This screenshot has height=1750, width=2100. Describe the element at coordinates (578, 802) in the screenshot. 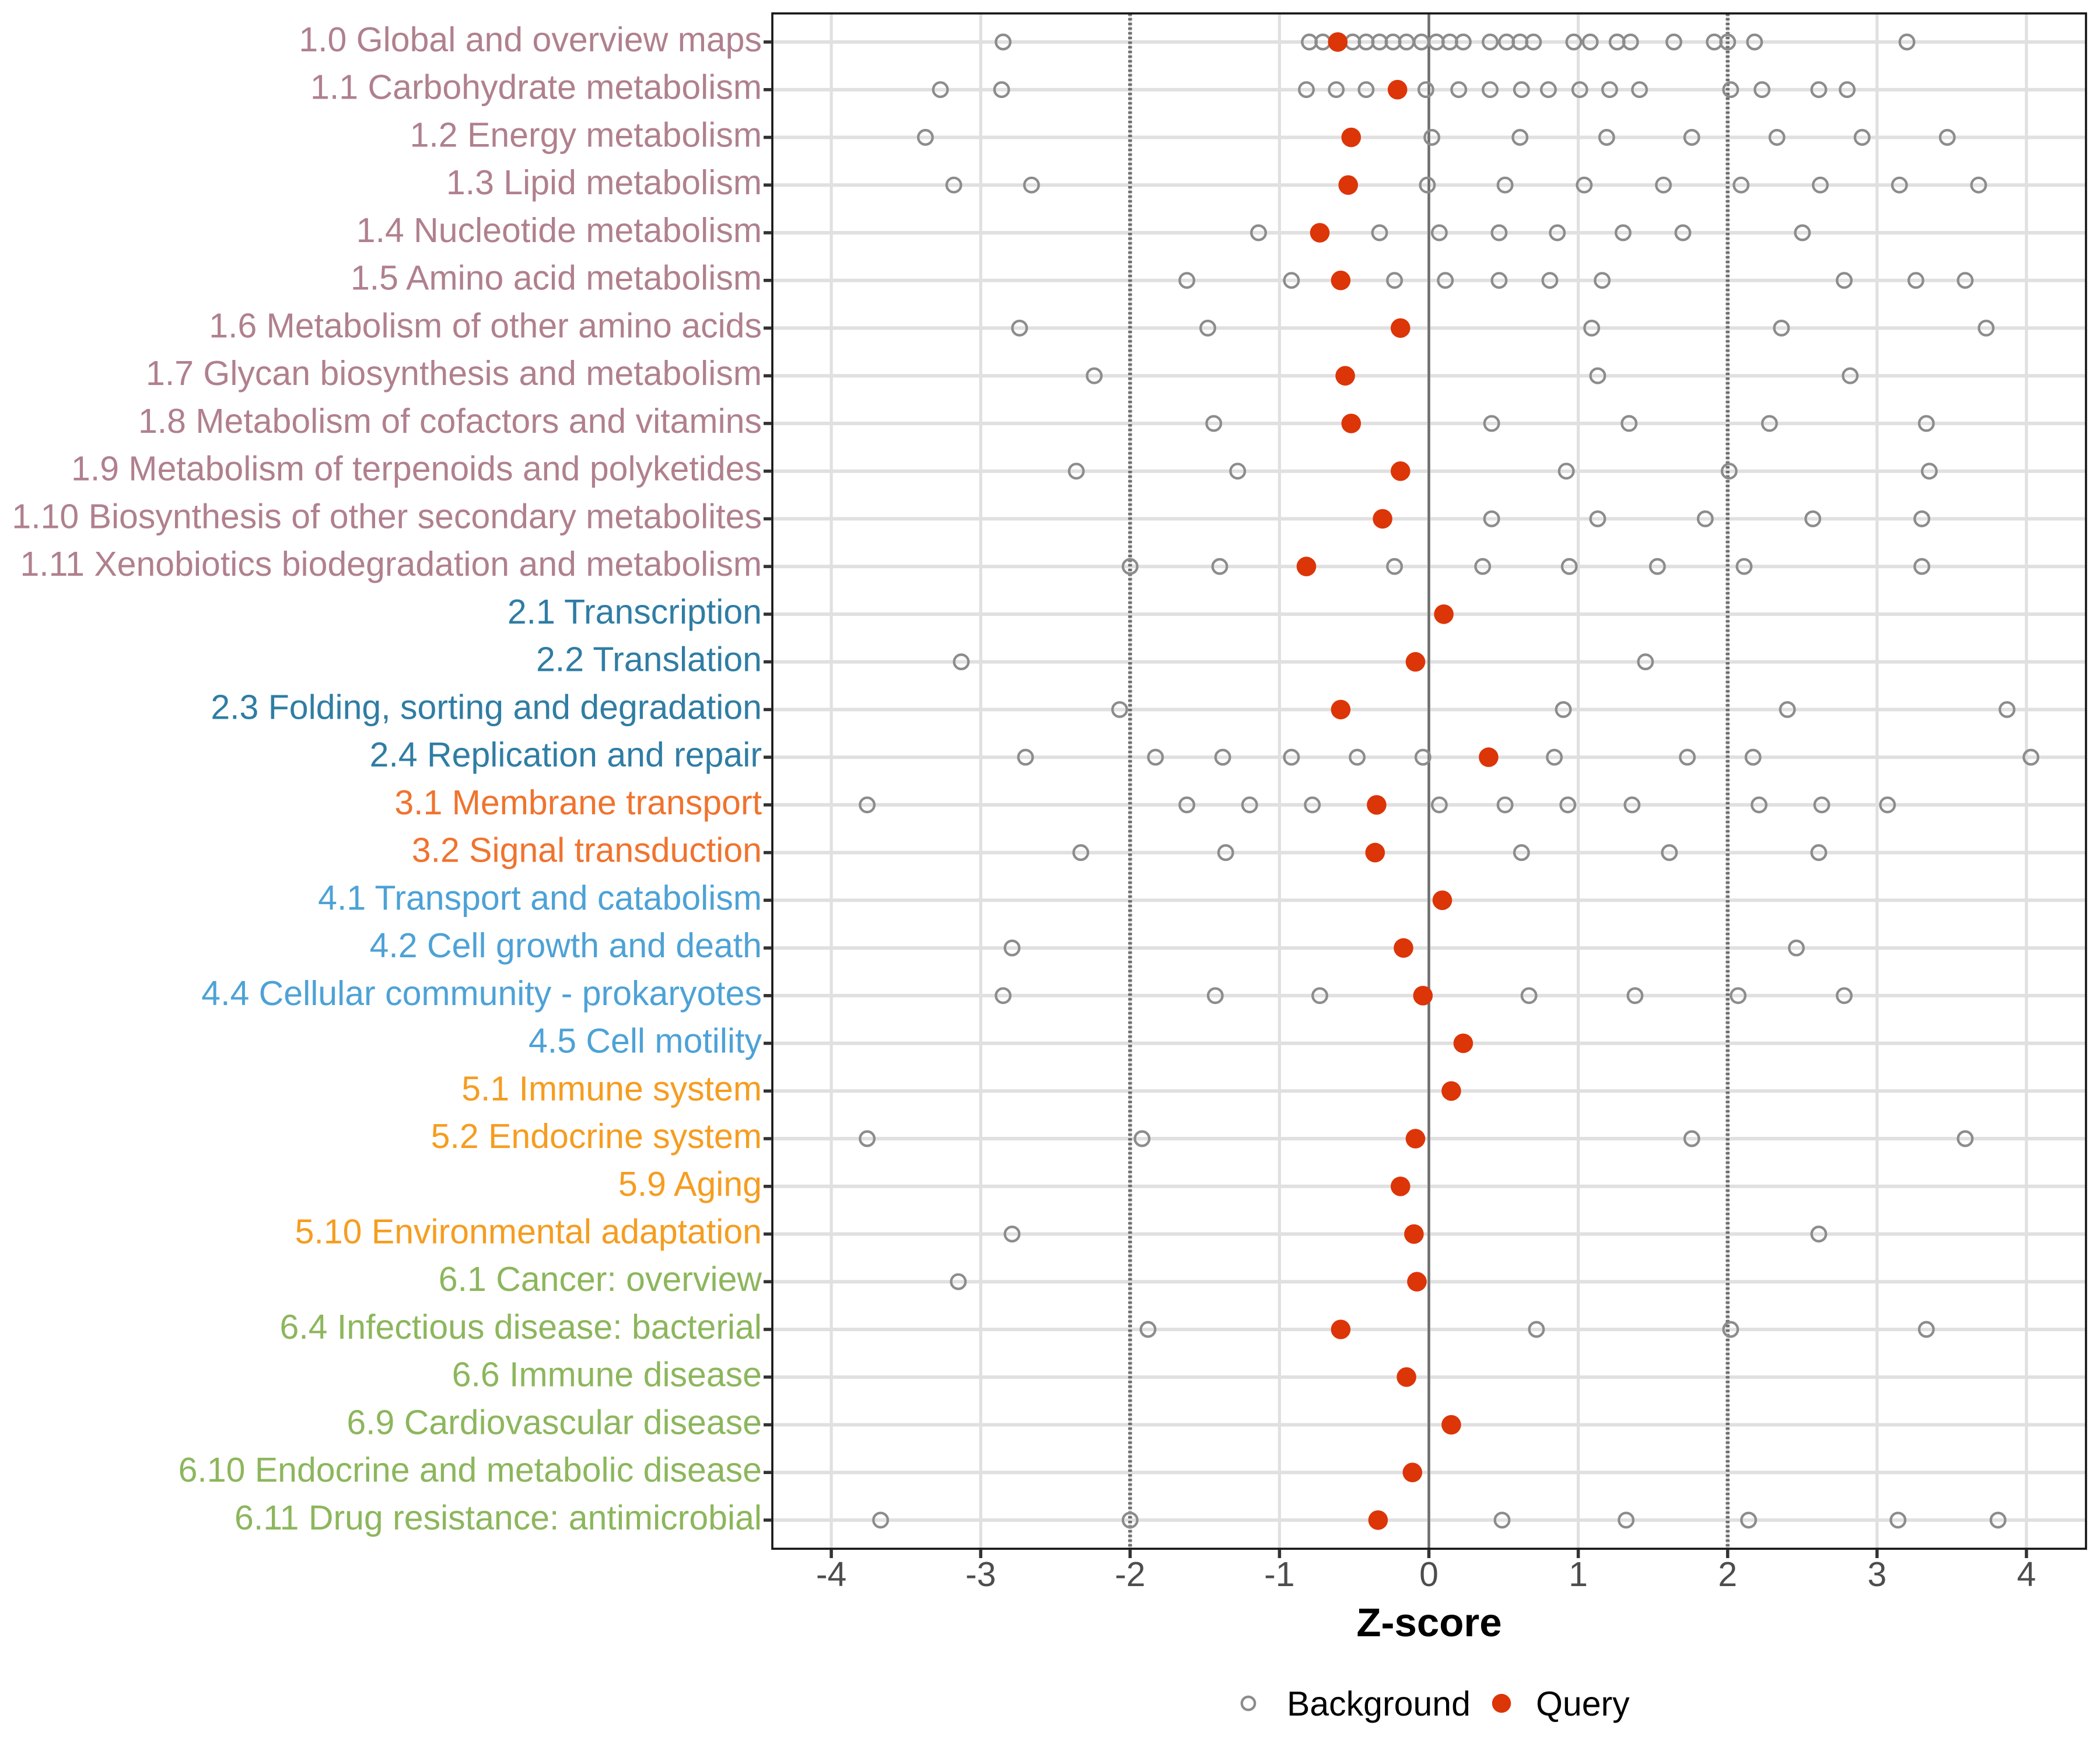

I see `svg-text: 3.1 Membrane transport` at that location.